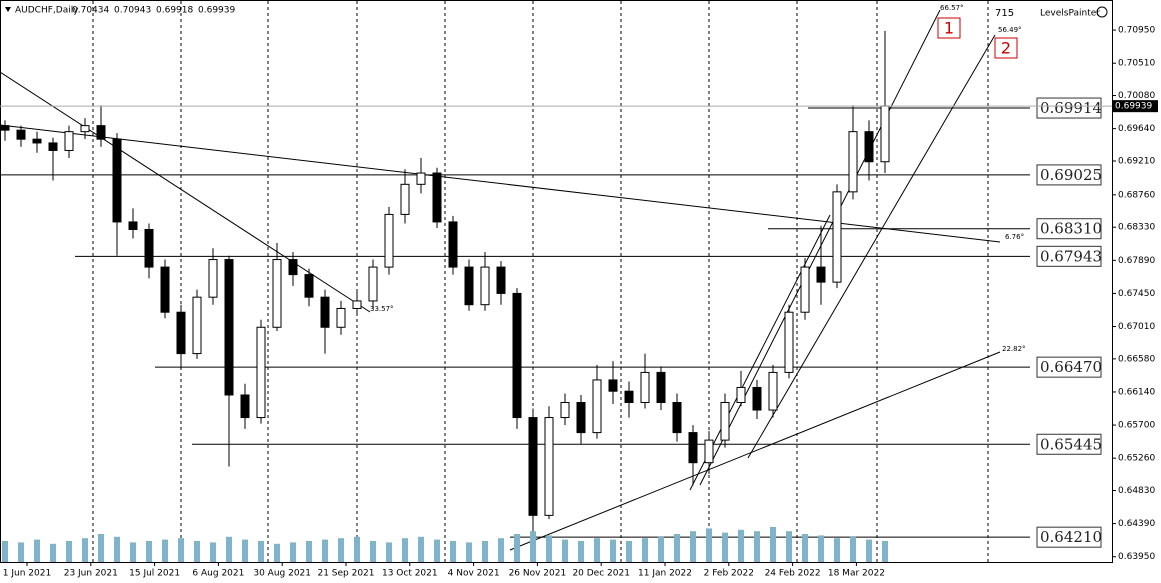 The height and width of the screenshot is (583, 1161). I want to click on indicator-name: LevelsPainter, so click(1070, 14).